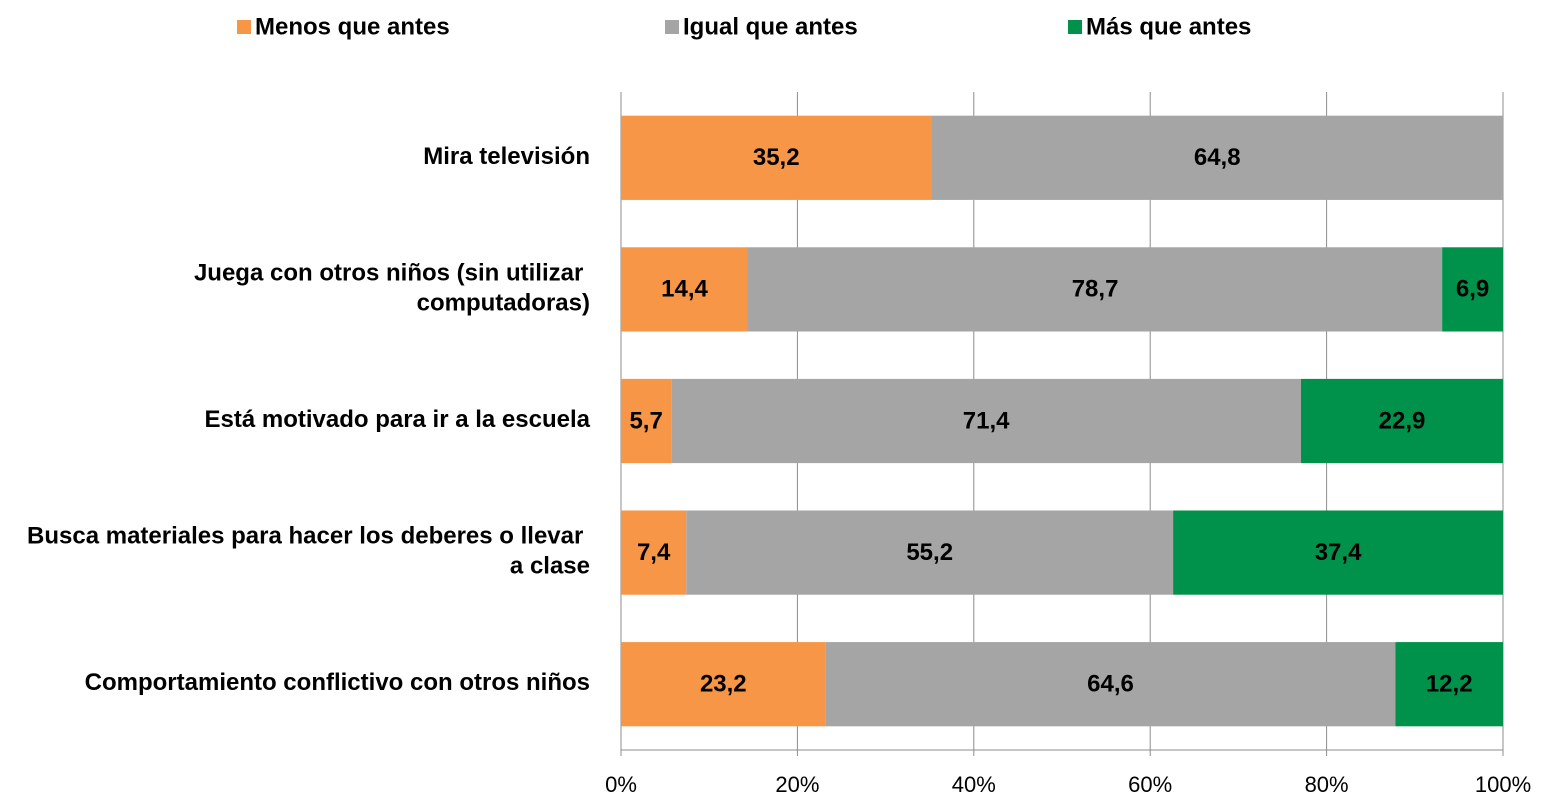 This screenshot has width=1541, height=802. What do you see at coordinates (1168, 26) in the screenshot?
I see `legend-label: Más que antes` at bounding box center [1168, 26].